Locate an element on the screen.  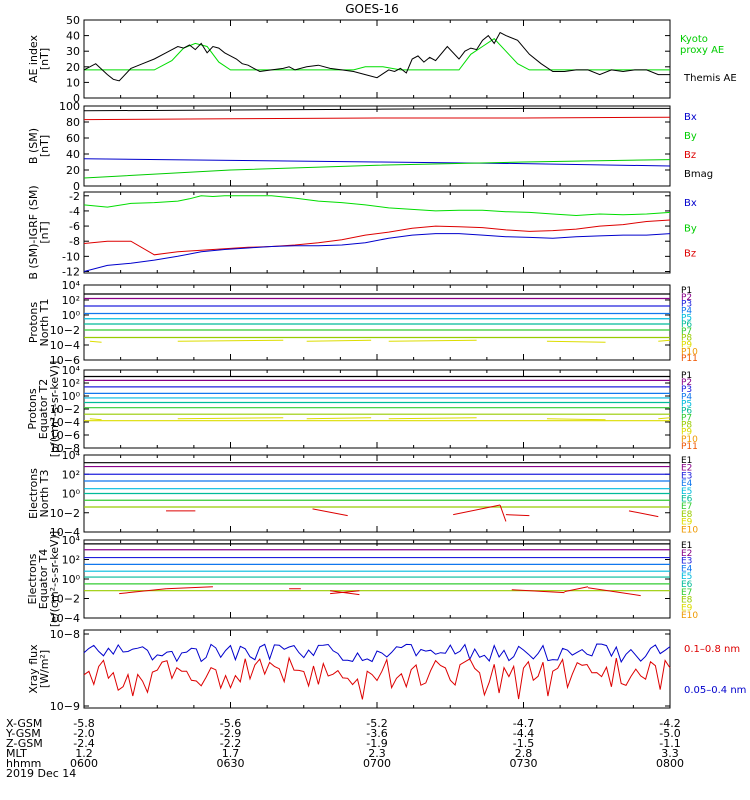
ephemeris-value: -1.1 is located at coordinates (669, 743).